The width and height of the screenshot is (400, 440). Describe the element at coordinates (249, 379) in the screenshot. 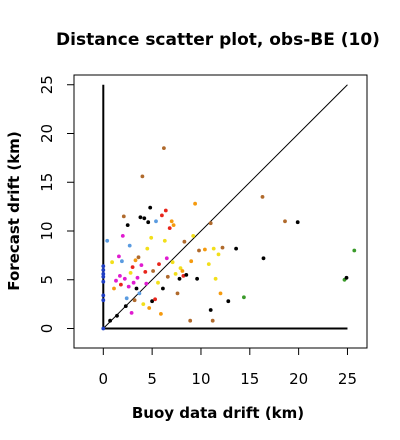

I see `x-tick-label: 15` at that location.